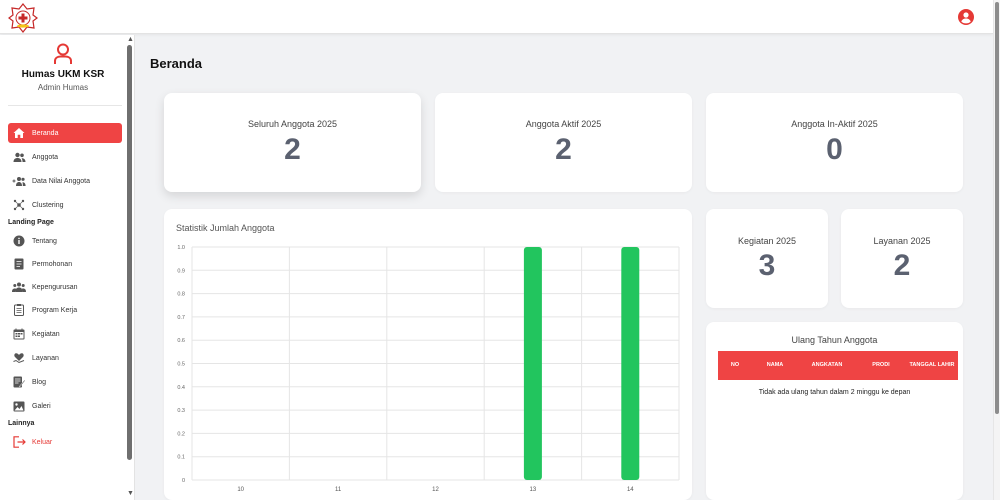  What do you see at coordinates (21, 423) in the screenshot?
I see `section-label-lainnya: Lainnya` at bounding box center [21, 423].